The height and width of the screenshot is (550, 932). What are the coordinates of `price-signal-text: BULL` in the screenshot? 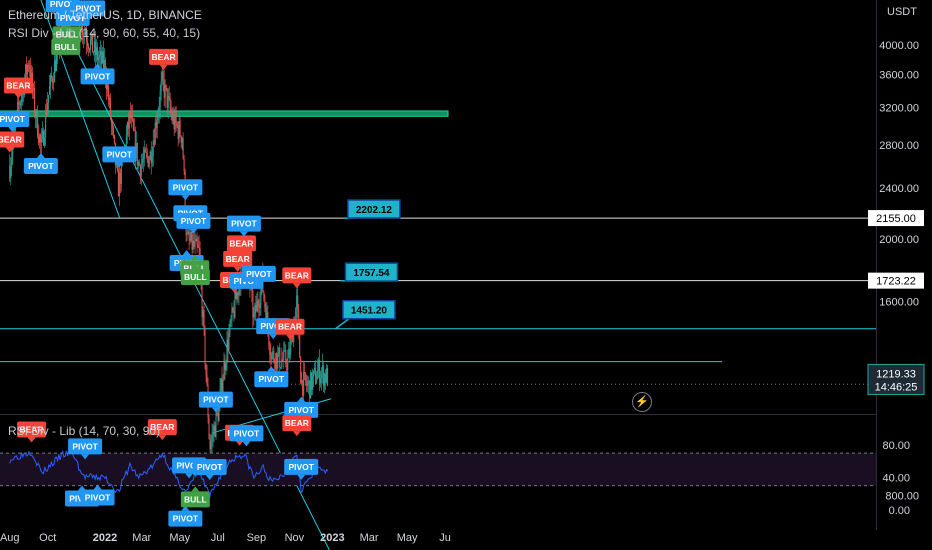 It's located at (195, 277).